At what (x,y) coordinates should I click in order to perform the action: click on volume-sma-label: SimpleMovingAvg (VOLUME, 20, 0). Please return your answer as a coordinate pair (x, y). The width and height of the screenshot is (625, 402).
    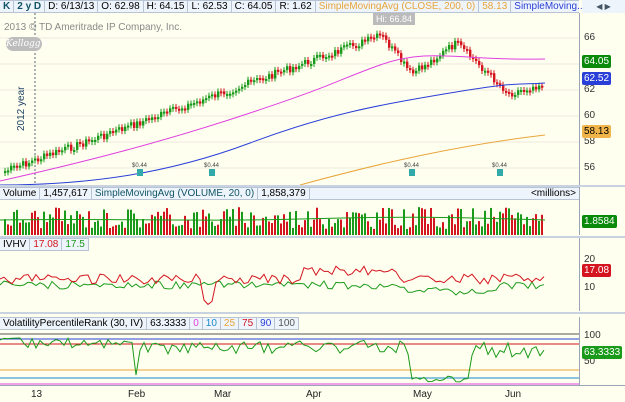
    Looking at the image, I should click on (175, 193).